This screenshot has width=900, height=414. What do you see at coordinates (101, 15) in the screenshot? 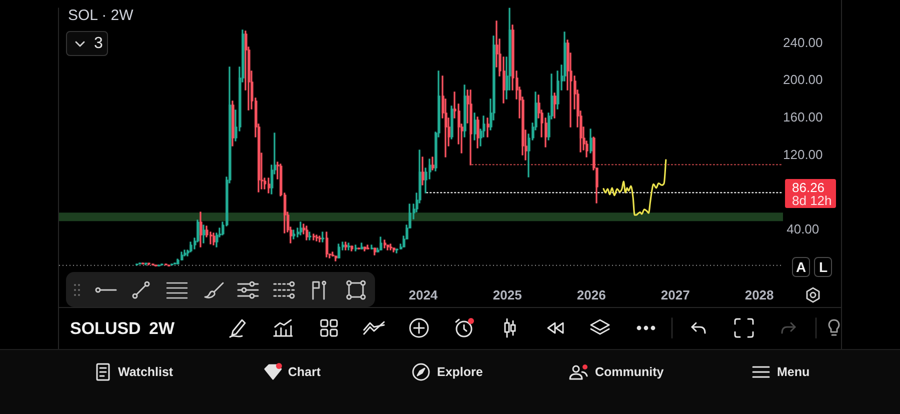
I see `chart-title: SOL · 2W` at bounding box center [101, 15].